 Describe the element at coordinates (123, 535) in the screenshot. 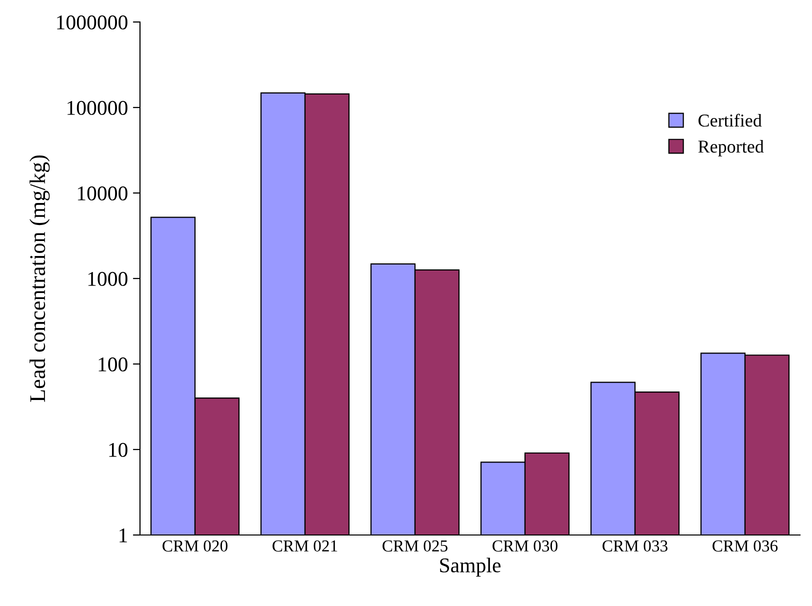

I see `y-tick-label: 1` at that location.